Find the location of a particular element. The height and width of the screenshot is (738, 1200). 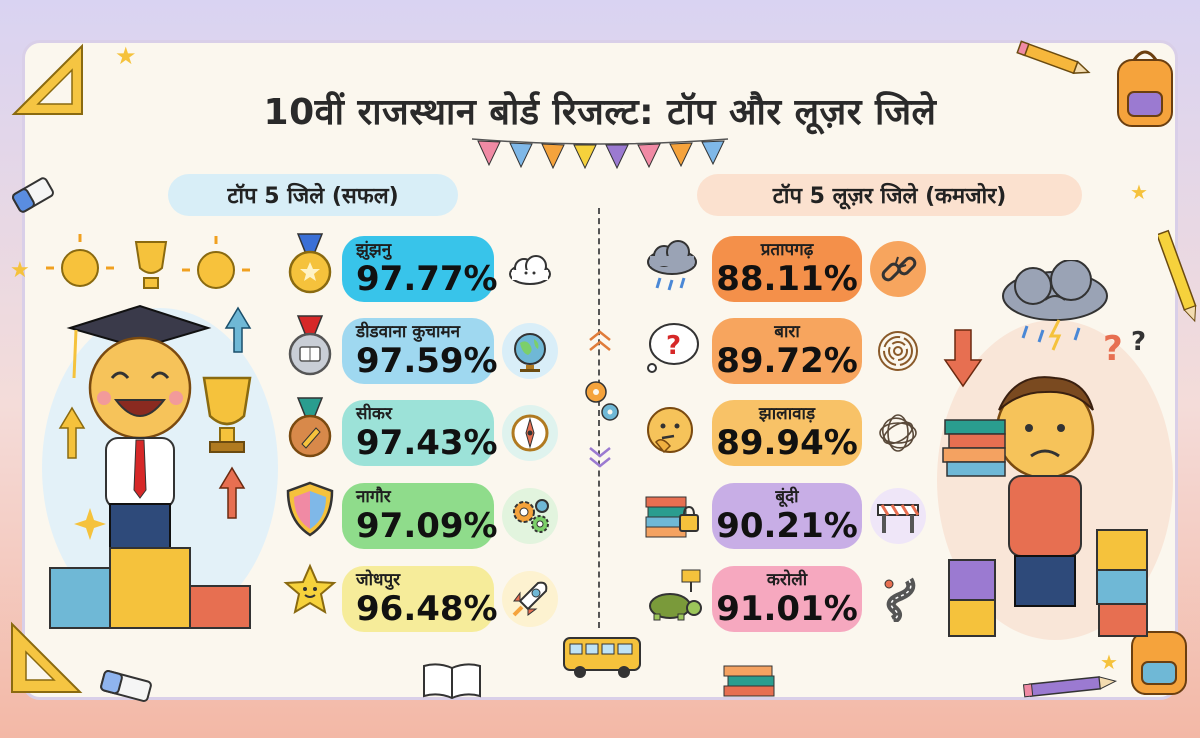

top-districts-heading: टॉप 5 जिले (सफल) is located at coordinates (313, 195).